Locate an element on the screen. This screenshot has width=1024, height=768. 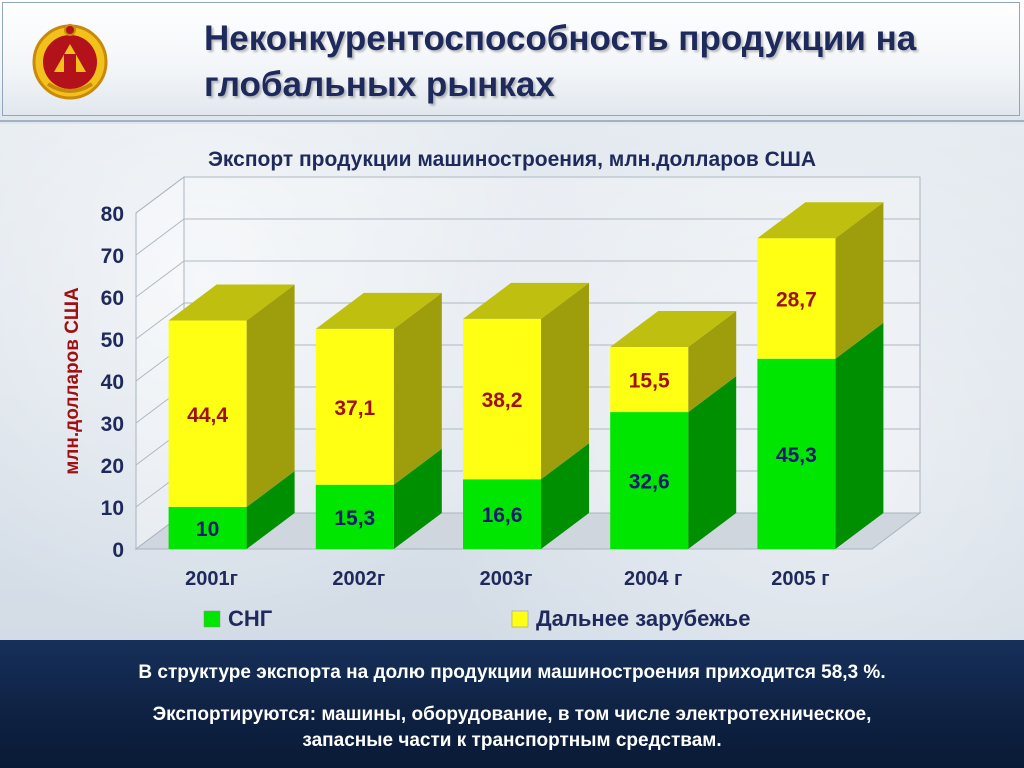
y-tick-label: 0 is located at coordinates (118, 550).